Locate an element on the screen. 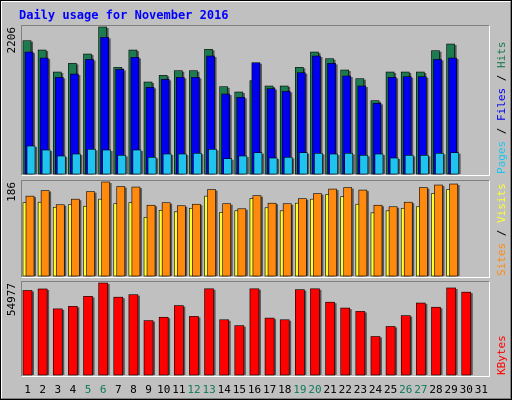 This screenshot has height=405, width=512. x-tick-label-3: 3 is located at coordinates (58, 389).